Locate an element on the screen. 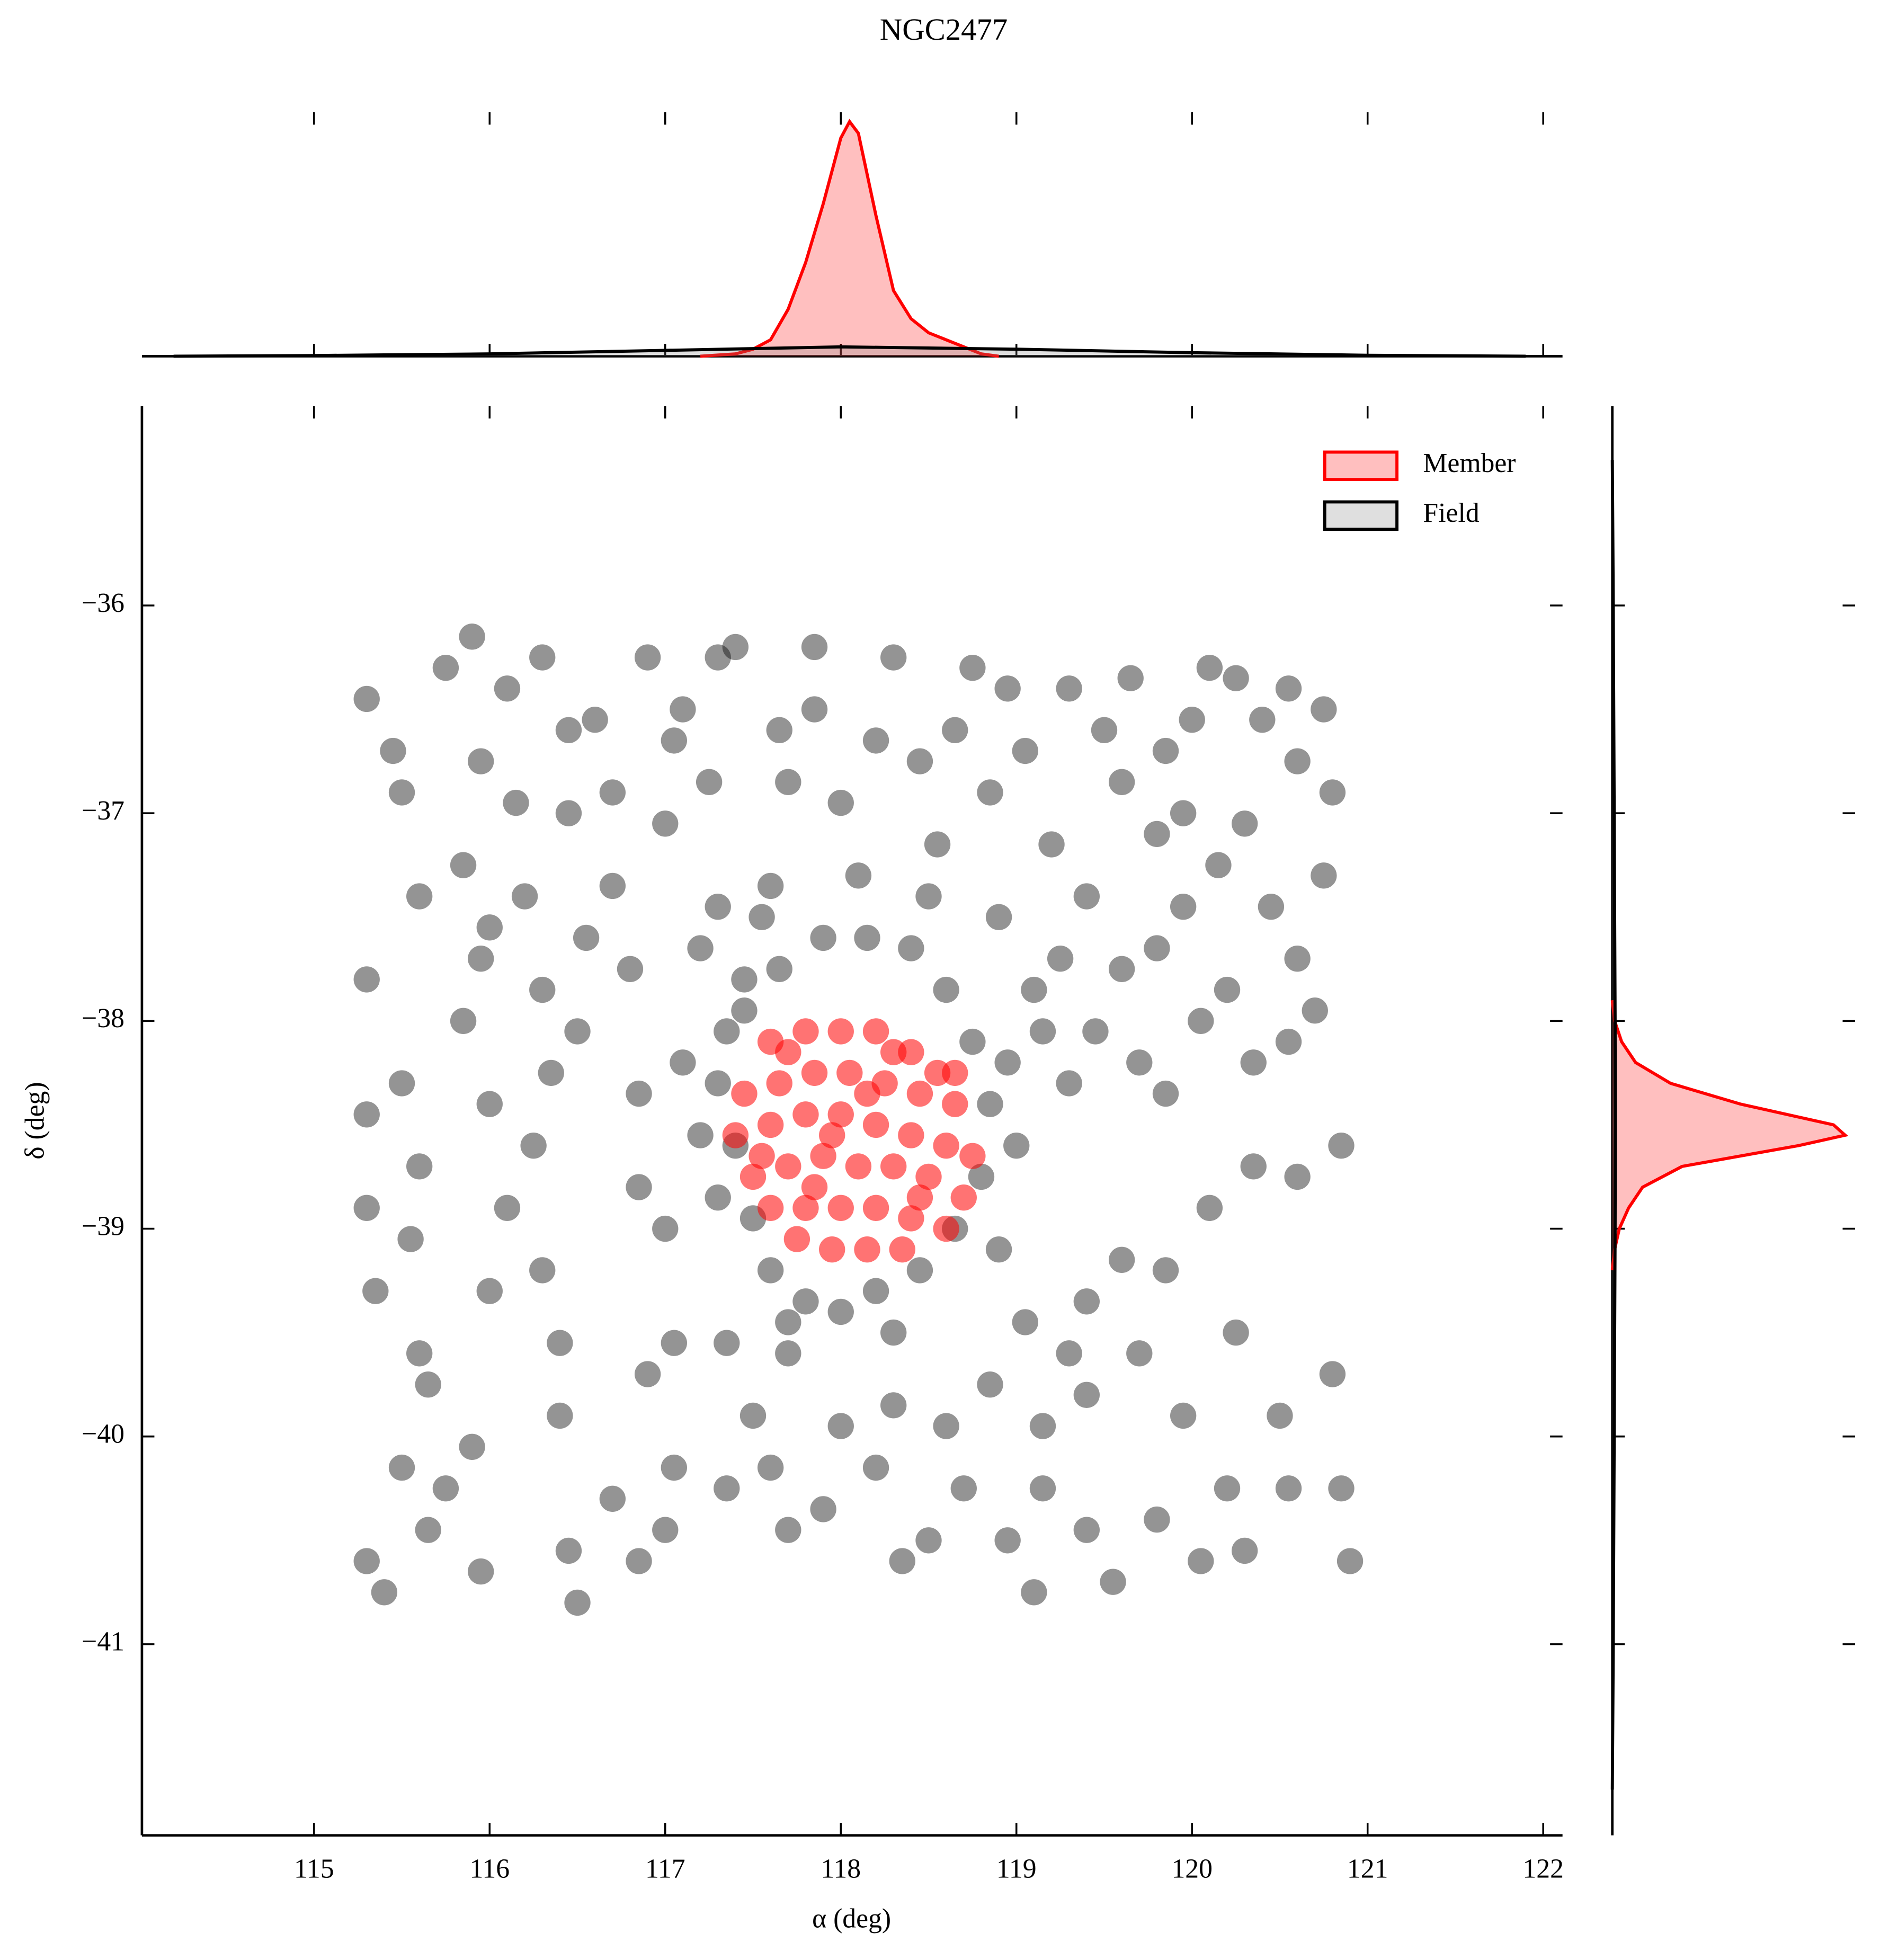  legend-label: Member is located at coordinates (1469, 463).